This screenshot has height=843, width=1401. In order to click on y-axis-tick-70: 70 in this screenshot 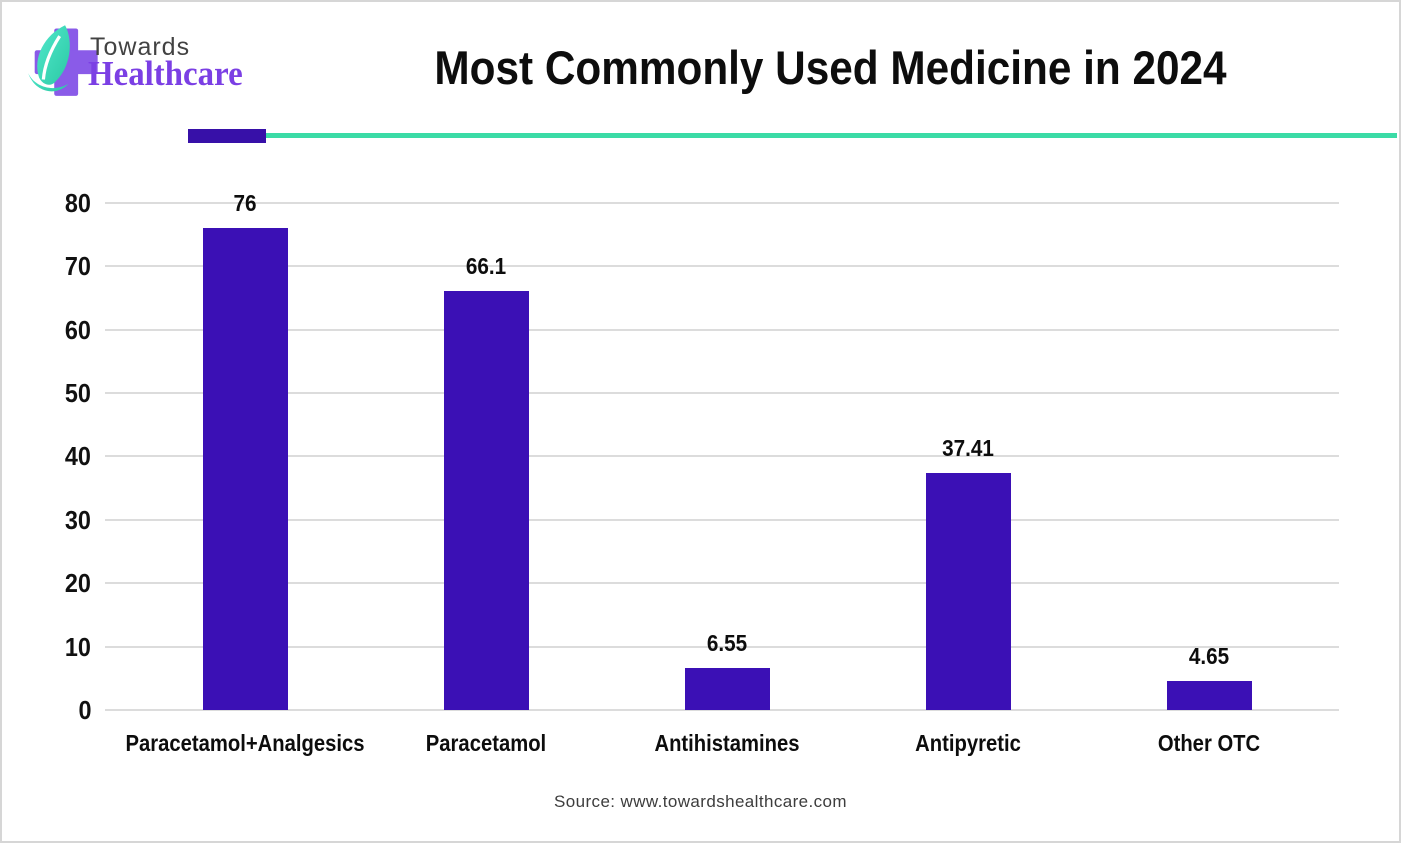, I will do `click(77, 266)`.